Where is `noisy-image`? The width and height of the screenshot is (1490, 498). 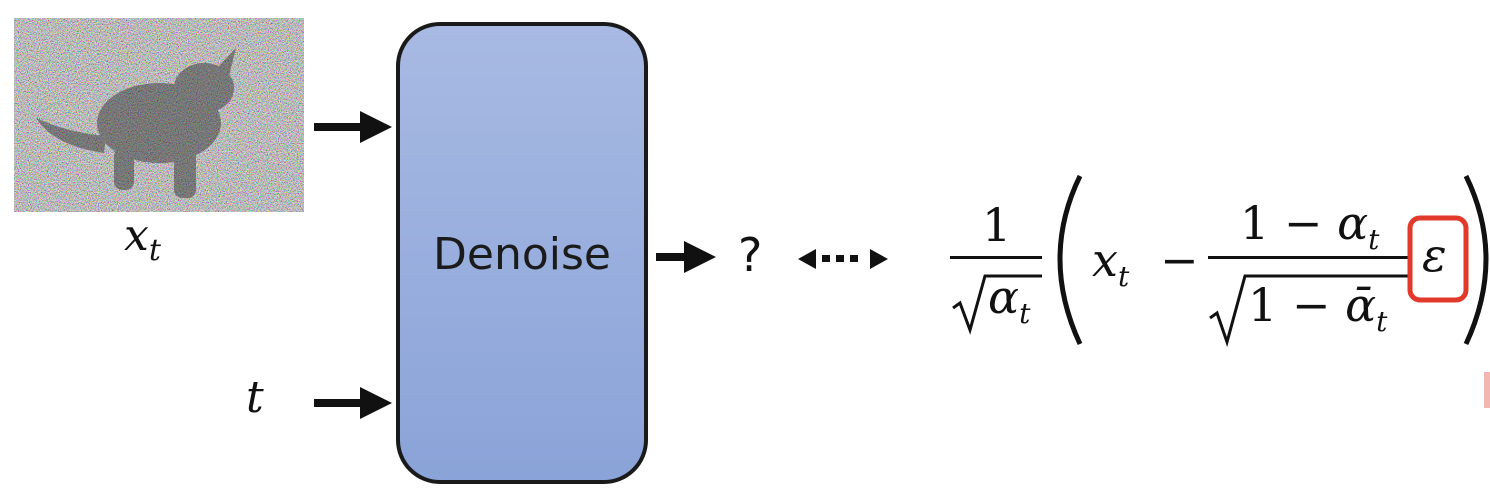 noisy-image is located at coordinates (159, 115).